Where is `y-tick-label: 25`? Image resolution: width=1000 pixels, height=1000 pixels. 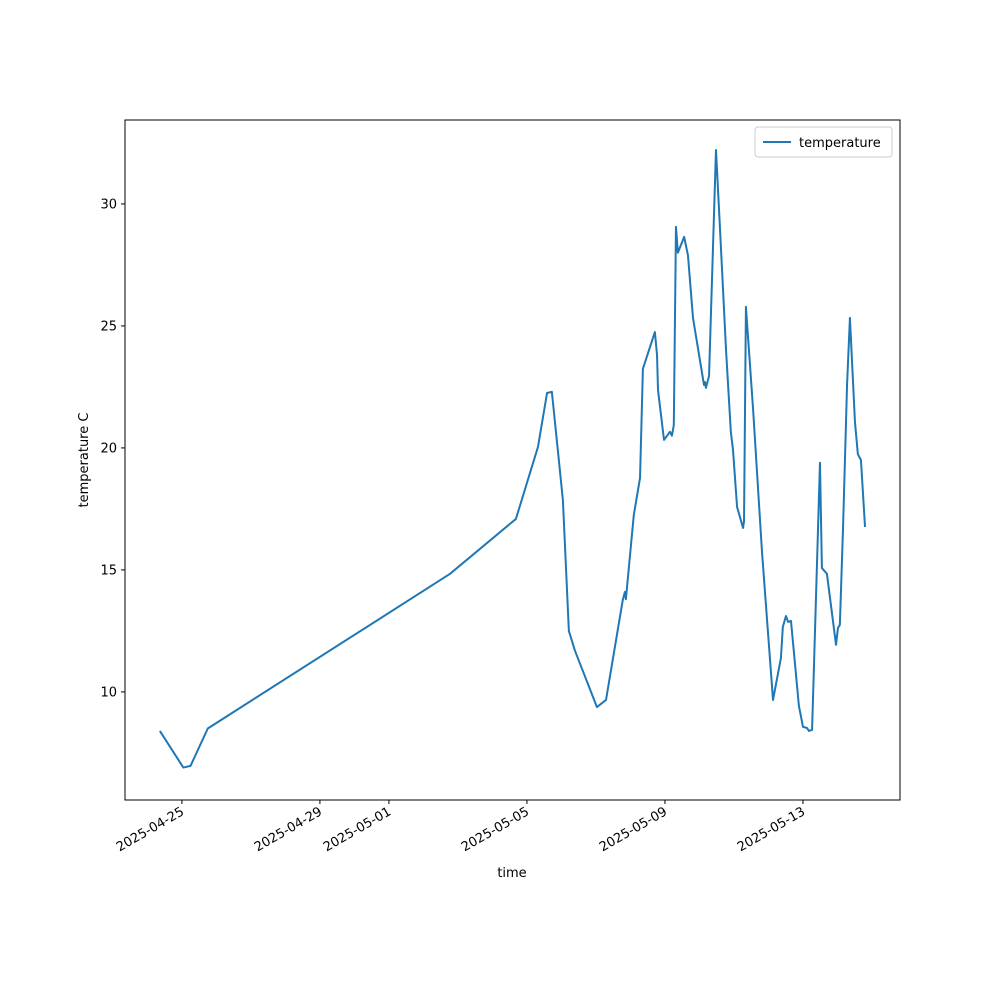 y-tick-label: 25 is located at coordinates (108, 326).